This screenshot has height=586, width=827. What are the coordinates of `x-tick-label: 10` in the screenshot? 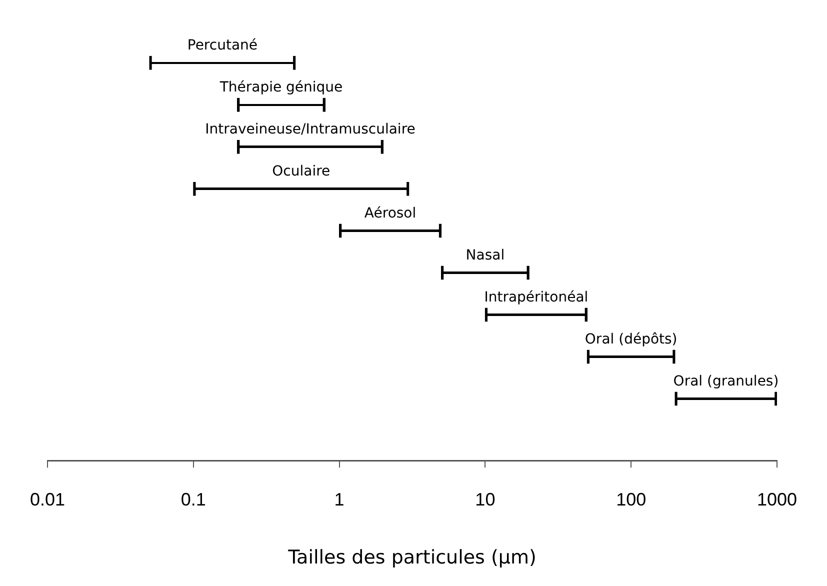 It's located at (485, 499).